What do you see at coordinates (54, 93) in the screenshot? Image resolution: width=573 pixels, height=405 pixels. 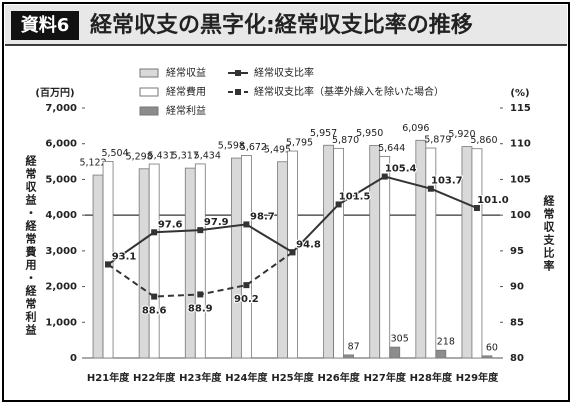 I see `y-label: (百万円)` at bounding box center [54, 93].